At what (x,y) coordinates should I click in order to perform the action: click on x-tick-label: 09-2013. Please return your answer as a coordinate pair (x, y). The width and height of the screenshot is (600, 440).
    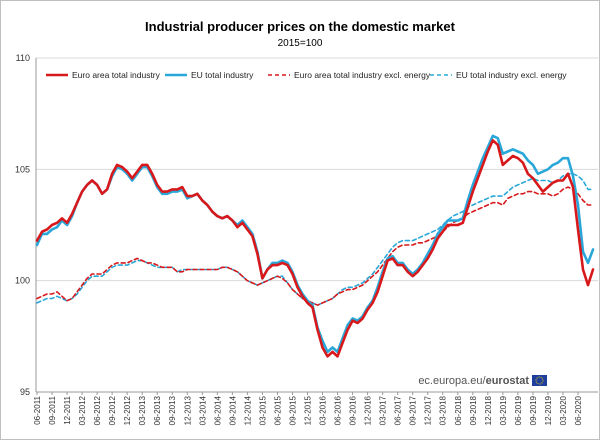
    Looking at the image, I should click on (172, 410).